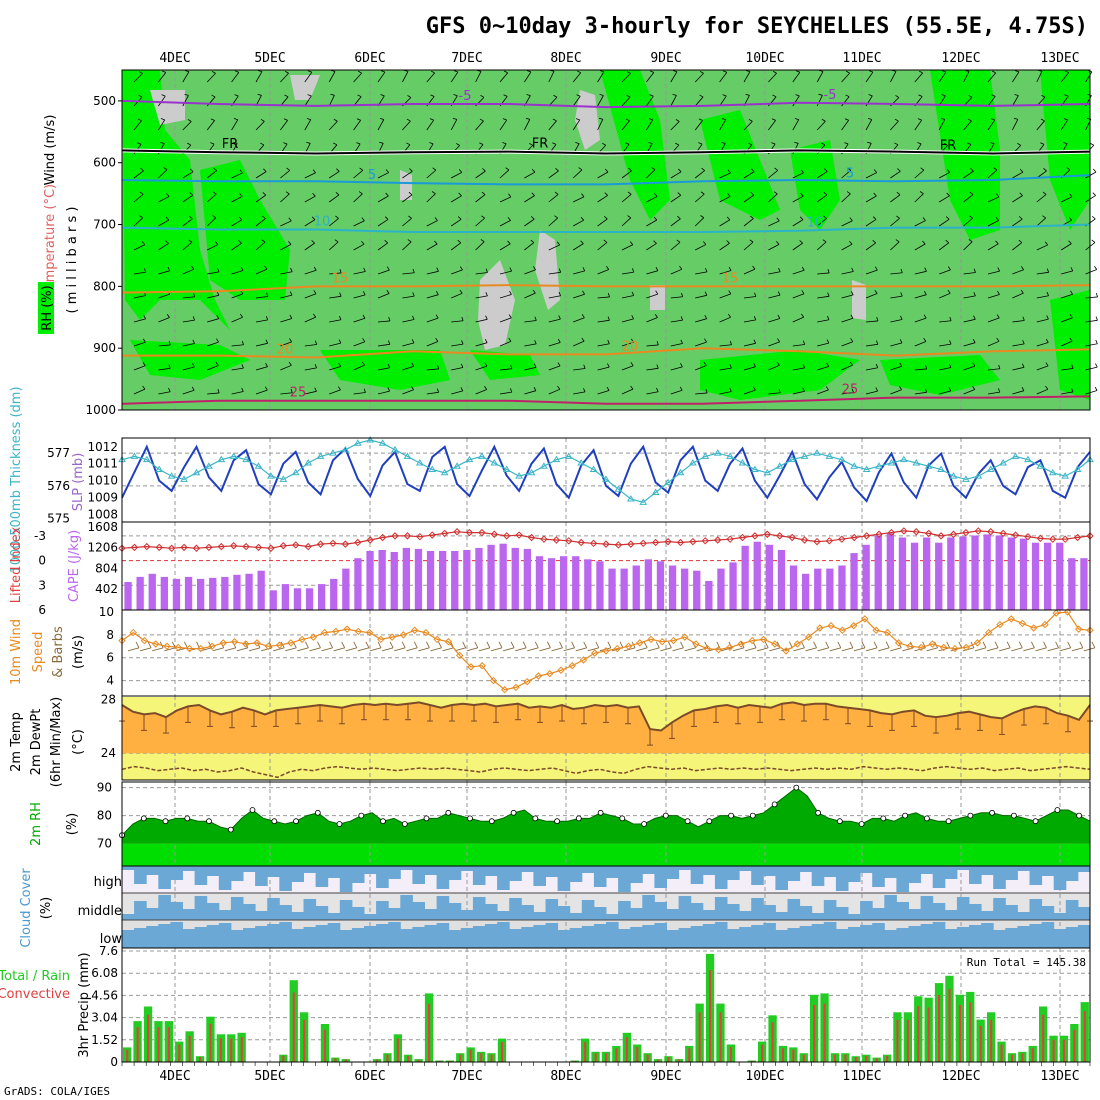 Image resolution: width=1100 pixels, height=1100 pixels. I want to click on date-label-top: 7DEC, so click(466, 58).